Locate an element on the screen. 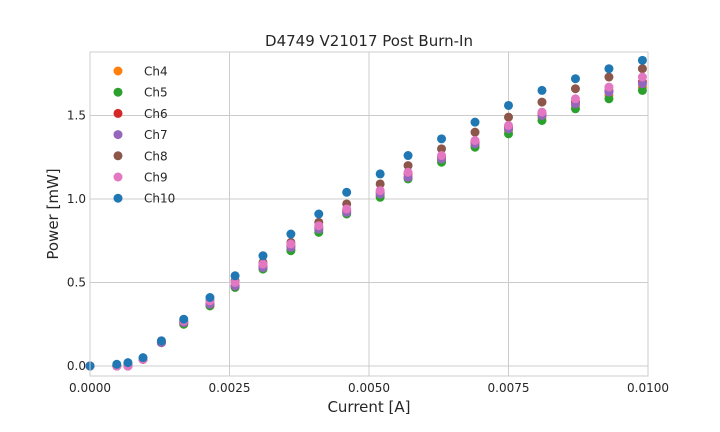 The image size is (720, 432). y-tick-label: 0.5 is located at coordinates (76, 282).